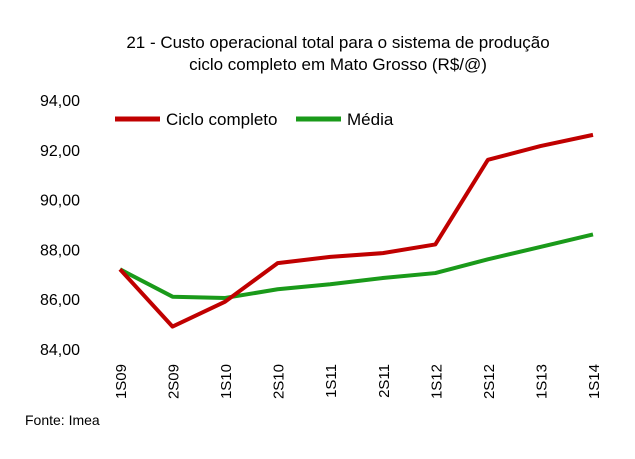 Image resolution: width=635 pixels, height=459 pixels. I want to click on y-tick-label: 88,00, so click(60, 250).